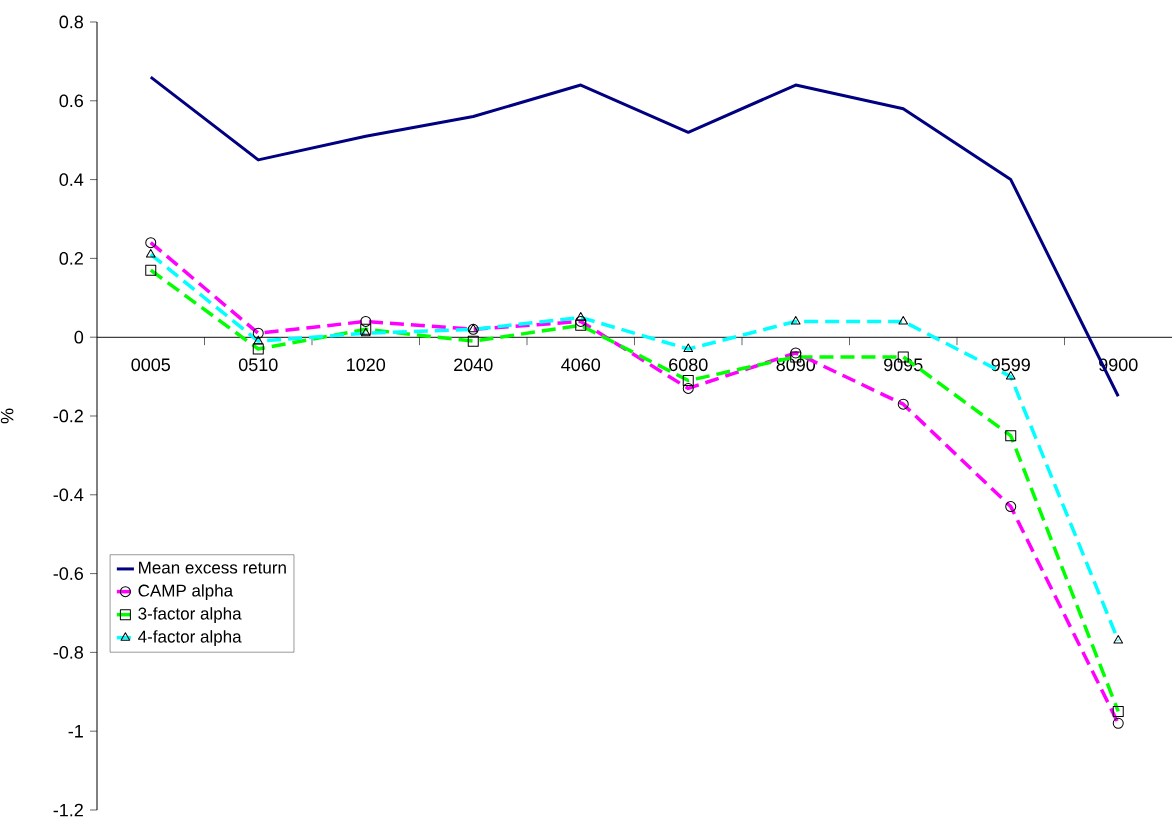 This screenshot has height=821, width=1172. What do you see at coordinates (7, 416) in the screenshot?
I see `y-axis-title: %` at bounding box center [7, 416].